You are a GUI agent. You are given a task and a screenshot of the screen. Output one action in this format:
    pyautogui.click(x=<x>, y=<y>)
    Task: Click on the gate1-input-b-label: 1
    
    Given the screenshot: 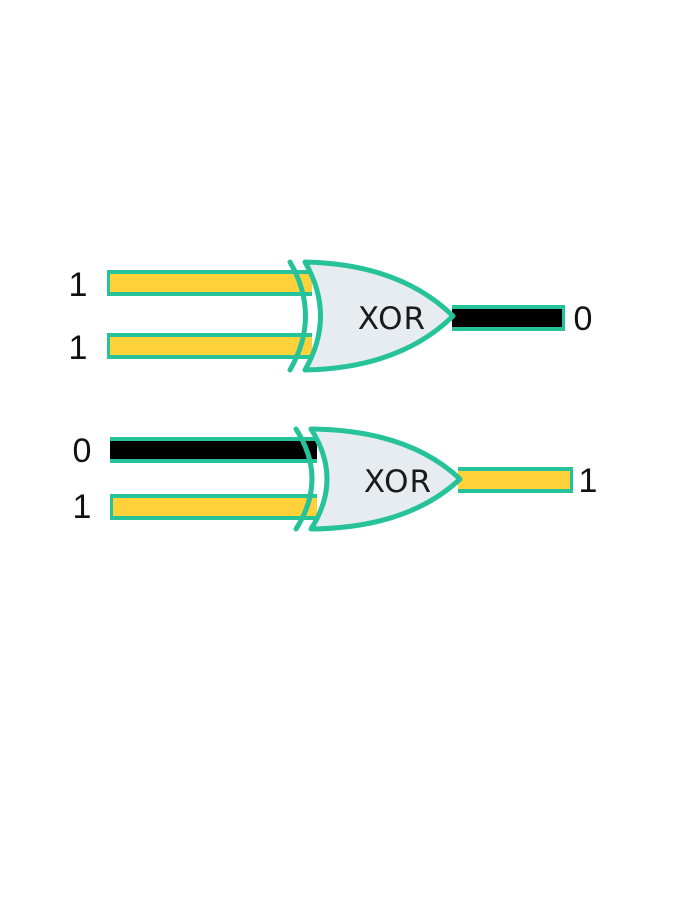 What is the action you would take?
    pyautogui.click(x=78, y=348)
    